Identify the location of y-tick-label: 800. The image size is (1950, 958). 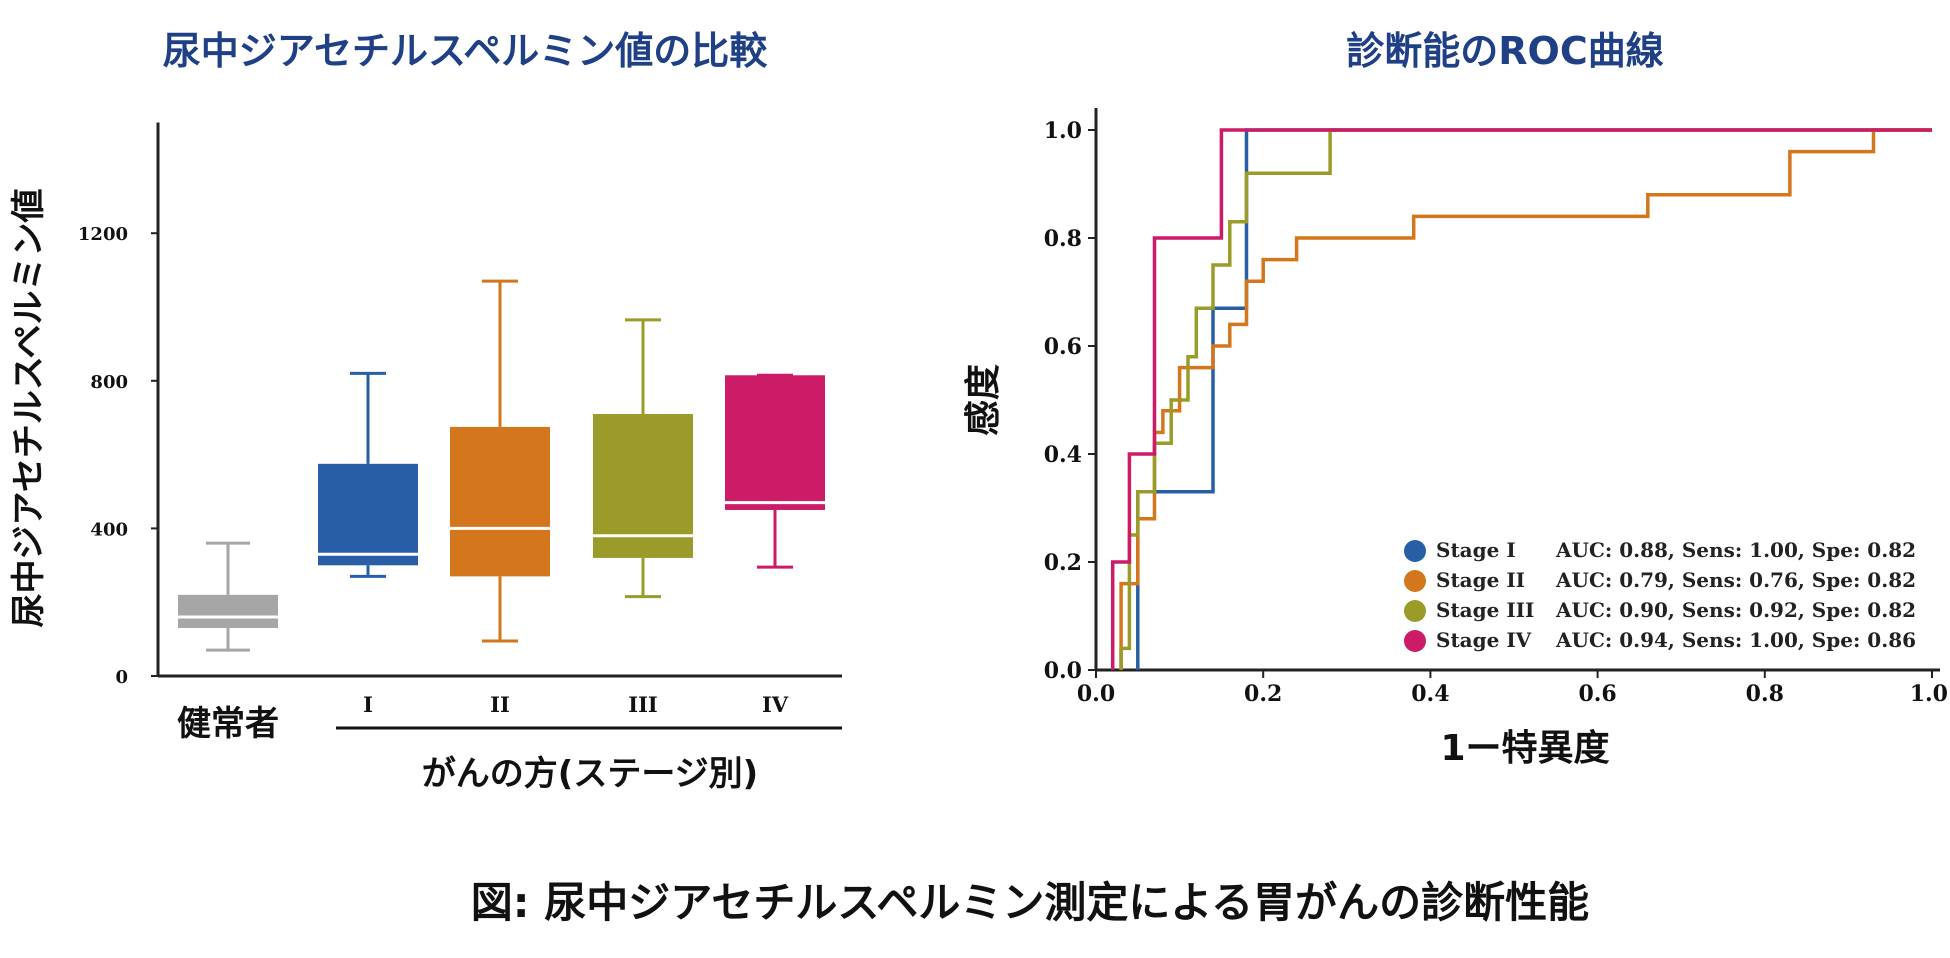
(109, 382).